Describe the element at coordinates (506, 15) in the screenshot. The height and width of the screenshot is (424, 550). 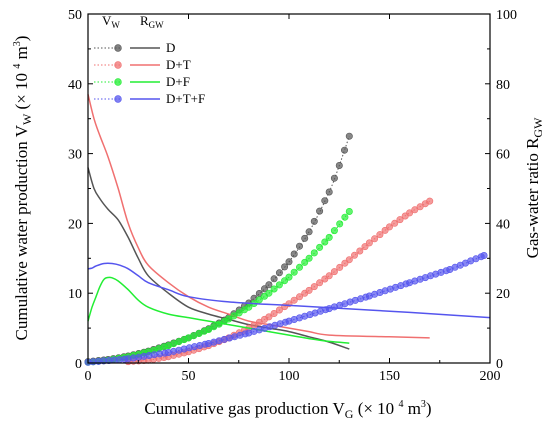
I see `y2-tick-label: 100` at that location.